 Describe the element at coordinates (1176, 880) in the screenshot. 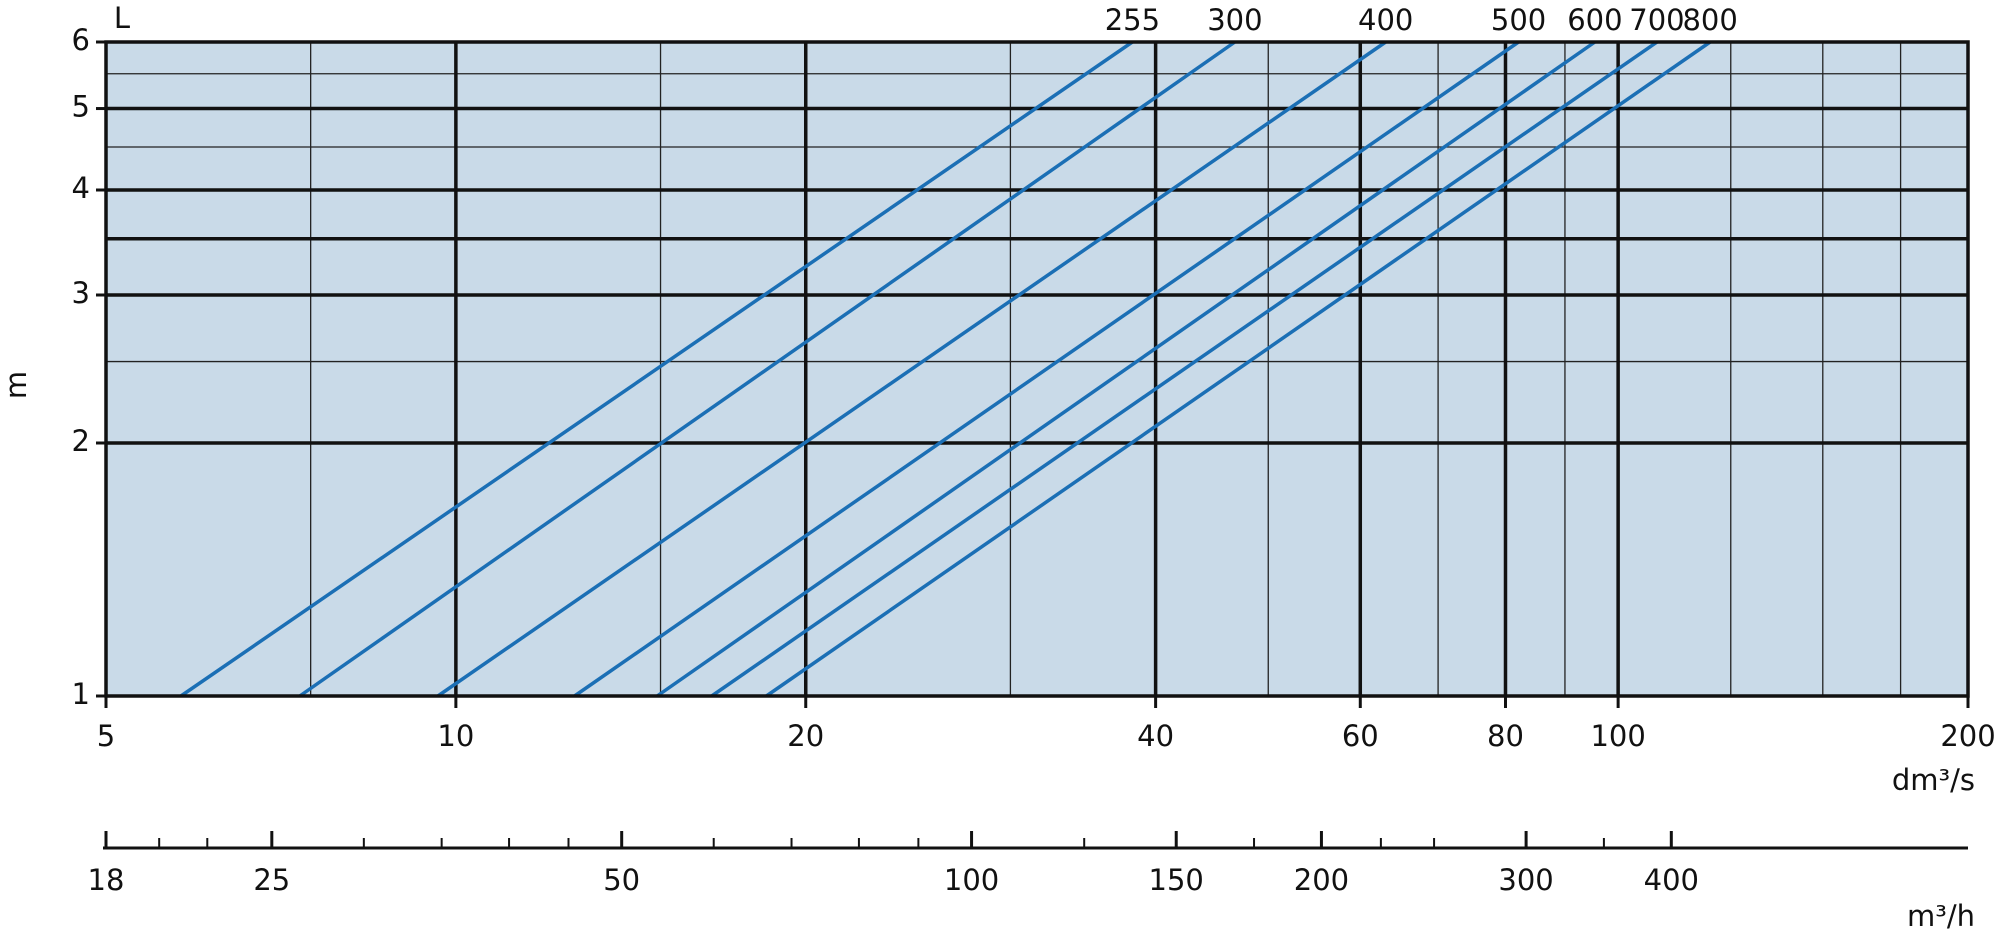

I see `x2-tick-label: 150` at that location.